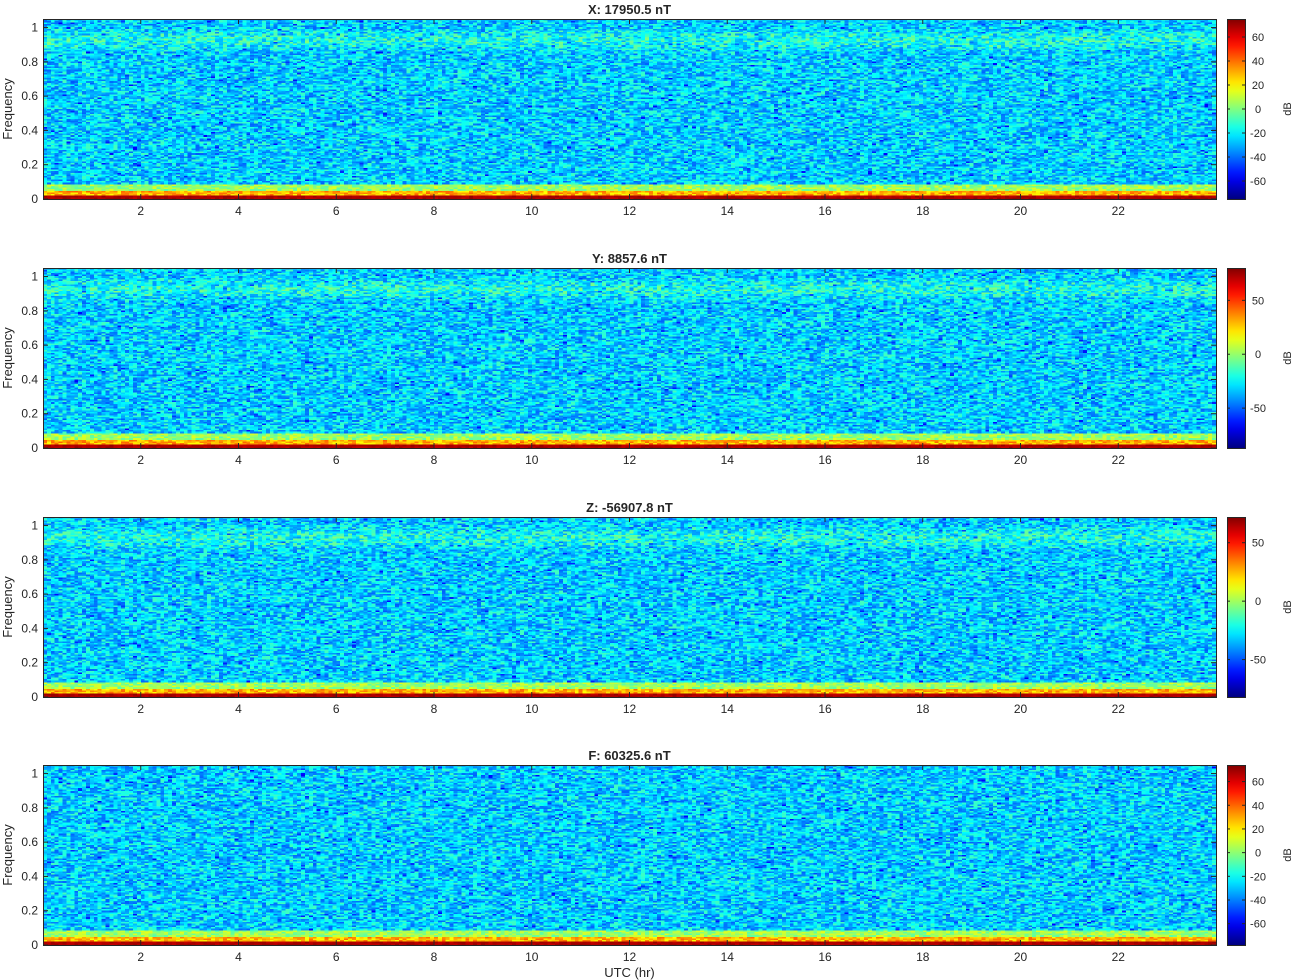 The image size is (1297, 980). I want to click on x-axis-label: UTC (hr), so click(629, 972).